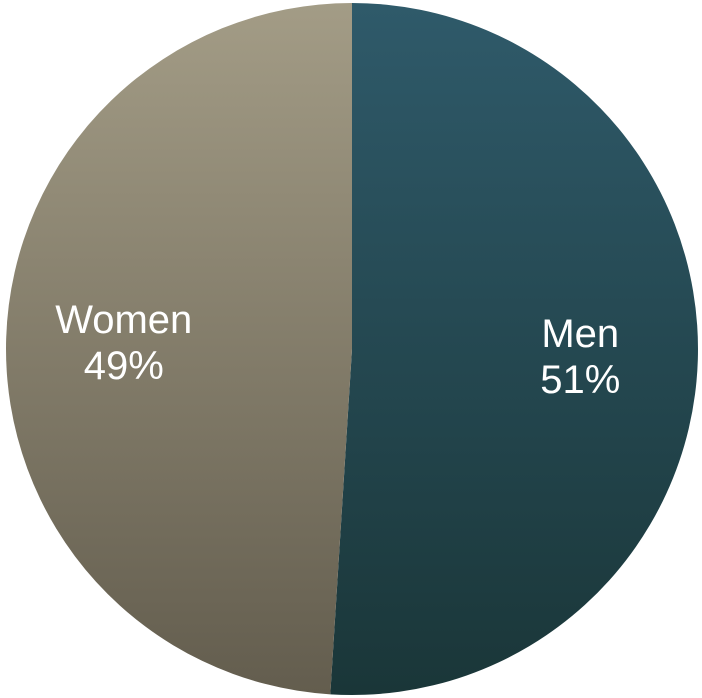 Image resolution: width=702 pixels, height=698 pixels. I want to click on slice-percent-women: 49%, so click(124, 366).